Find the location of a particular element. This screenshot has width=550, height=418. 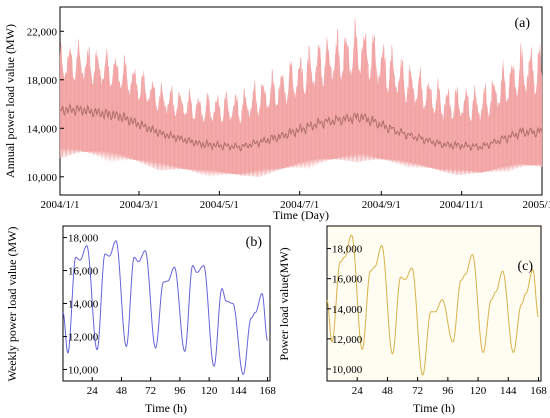

plot-frame-b is located at coordinates (166, 303).